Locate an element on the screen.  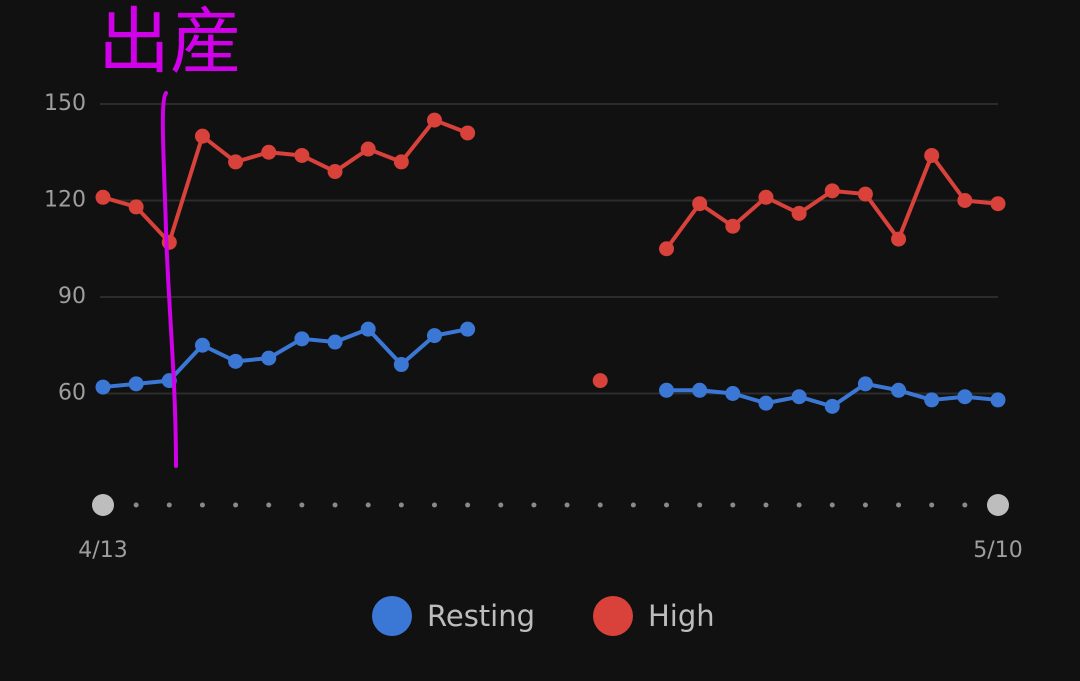
series-line is located at coordinates (285, 181).